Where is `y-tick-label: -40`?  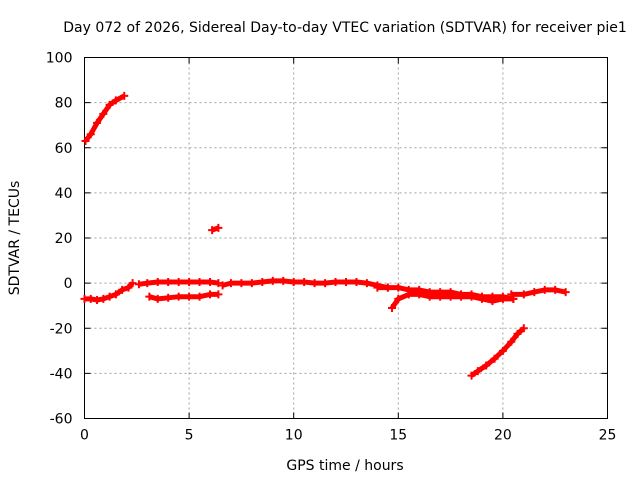
y-tick-label: -40 is located at coordinates (61, 374).